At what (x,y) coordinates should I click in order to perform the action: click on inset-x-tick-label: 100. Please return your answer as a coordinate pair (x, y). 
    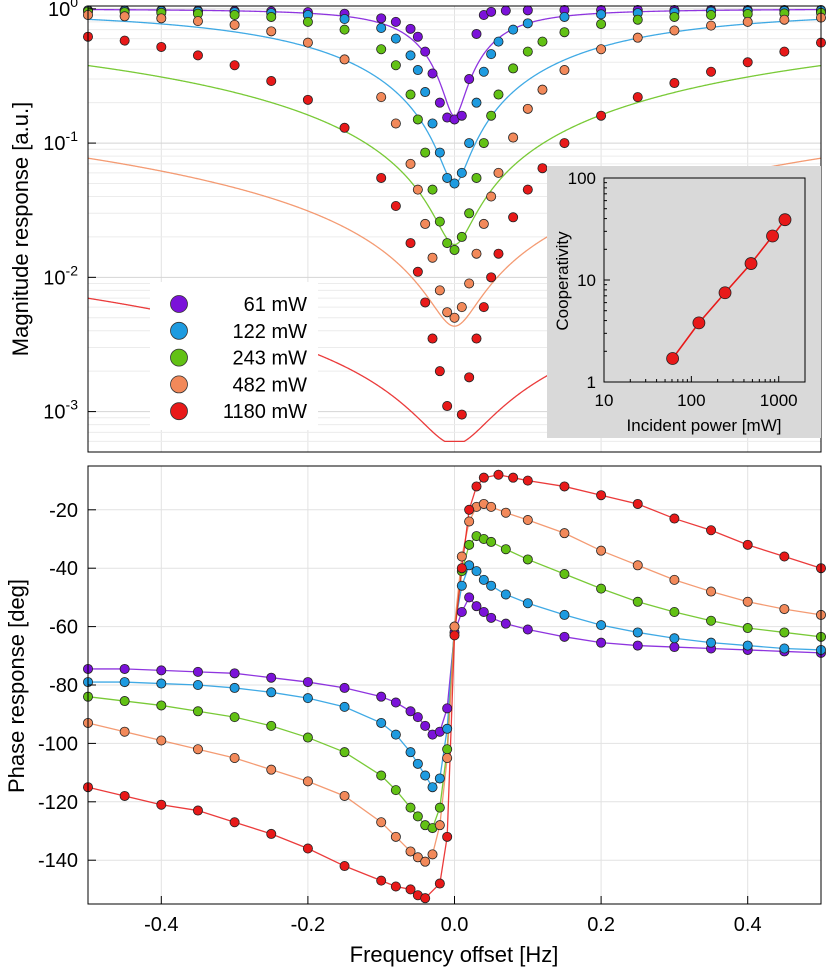
    Looking at the image, I should click on (691, 400).